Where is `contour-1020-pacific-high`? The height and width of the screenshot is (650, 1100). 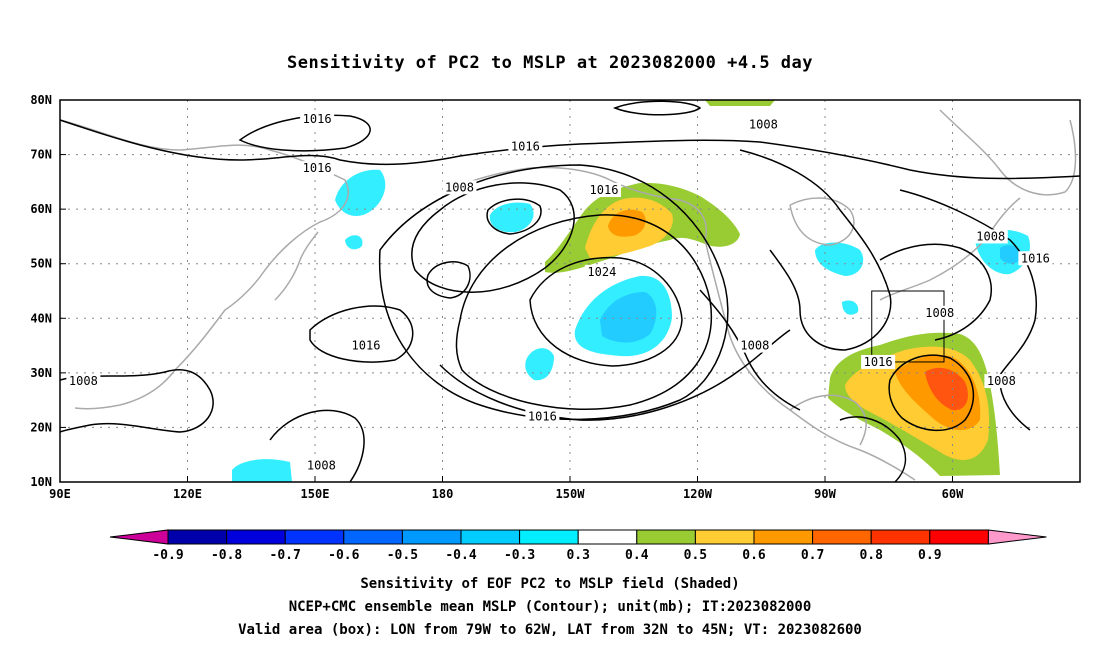
contour-1020-pacific-high is located at coordinates (583, 312).